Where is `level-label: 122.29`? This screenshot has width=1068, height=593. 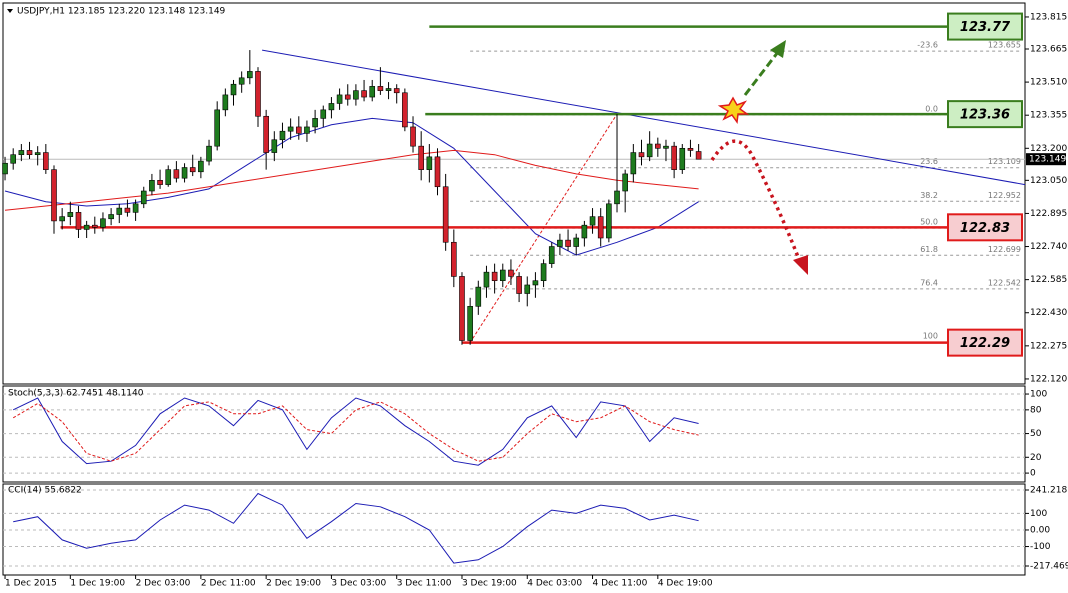 level-label: 122.29 is located at coordinates (985, 343).